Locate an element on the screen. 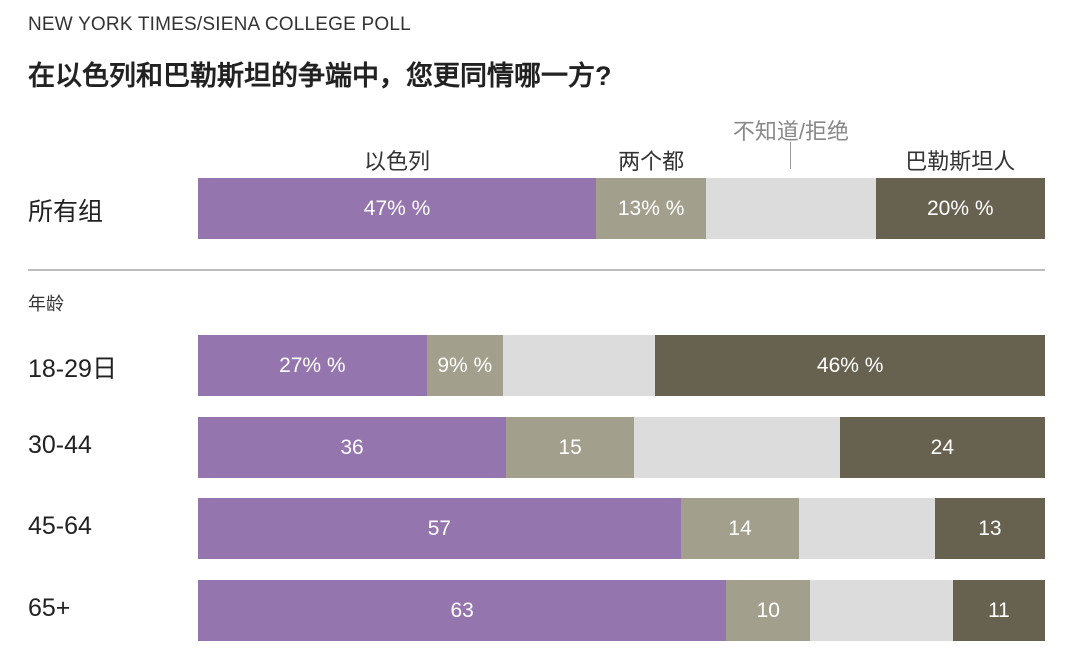  data-label: 47% % is located at coordinates (397, 208).